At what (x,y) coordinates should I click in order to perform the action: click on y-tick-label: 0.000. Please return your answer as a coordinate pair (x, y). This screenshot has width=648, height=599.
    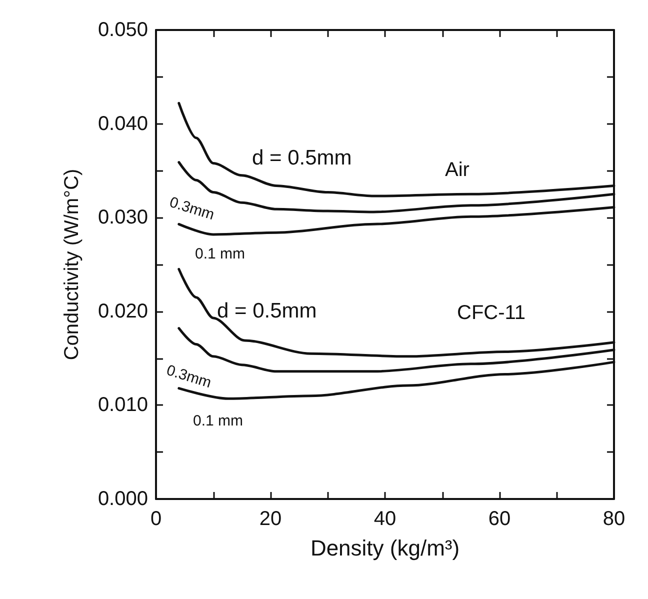
    Looking at the image, I should click on (123, 499).